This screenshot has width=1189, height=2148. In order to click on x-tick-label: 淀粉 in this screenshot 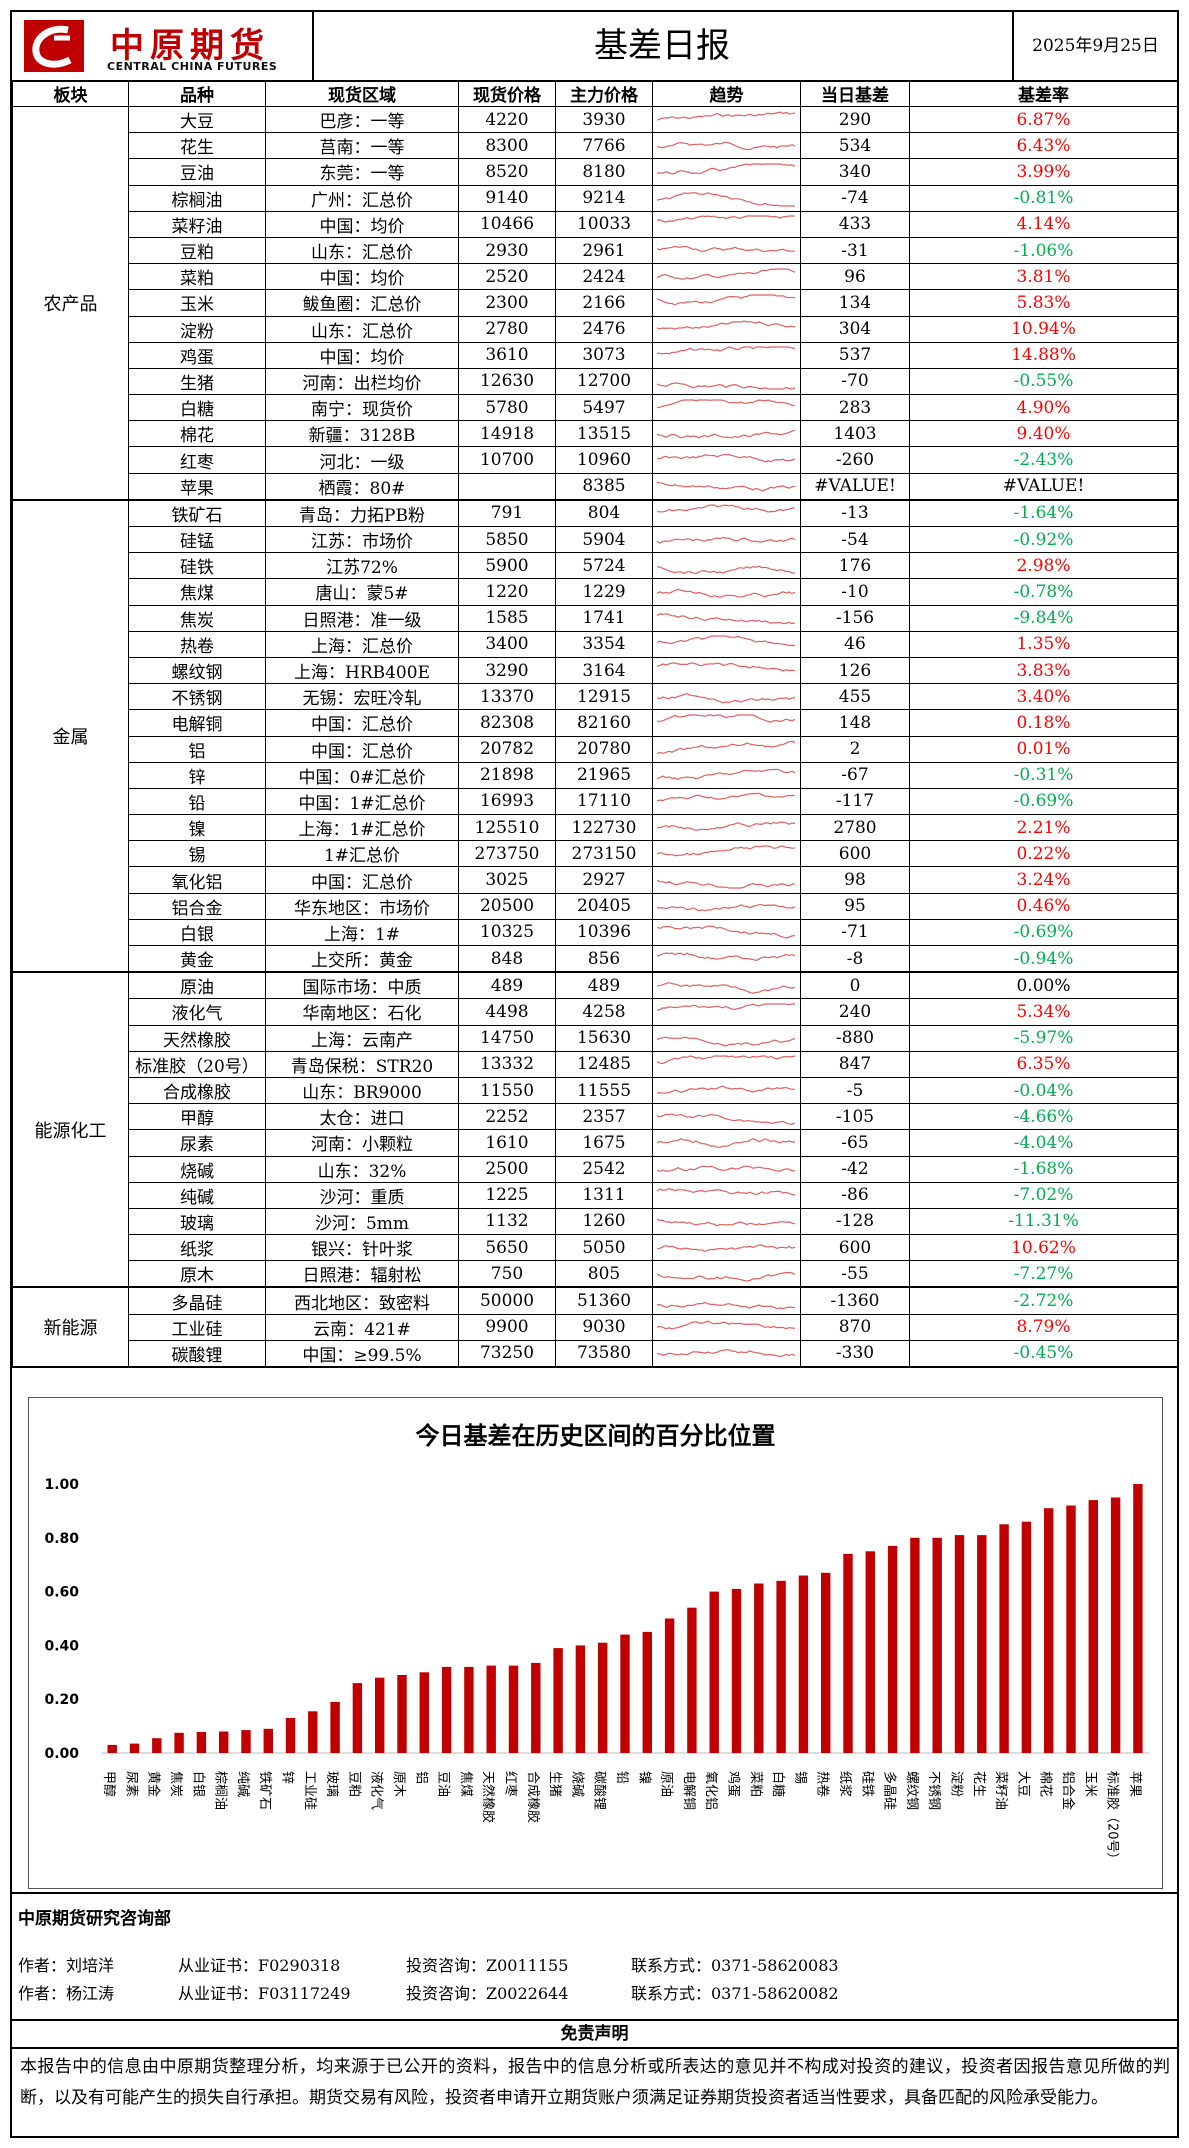, I will do `click(956, 1784)`.